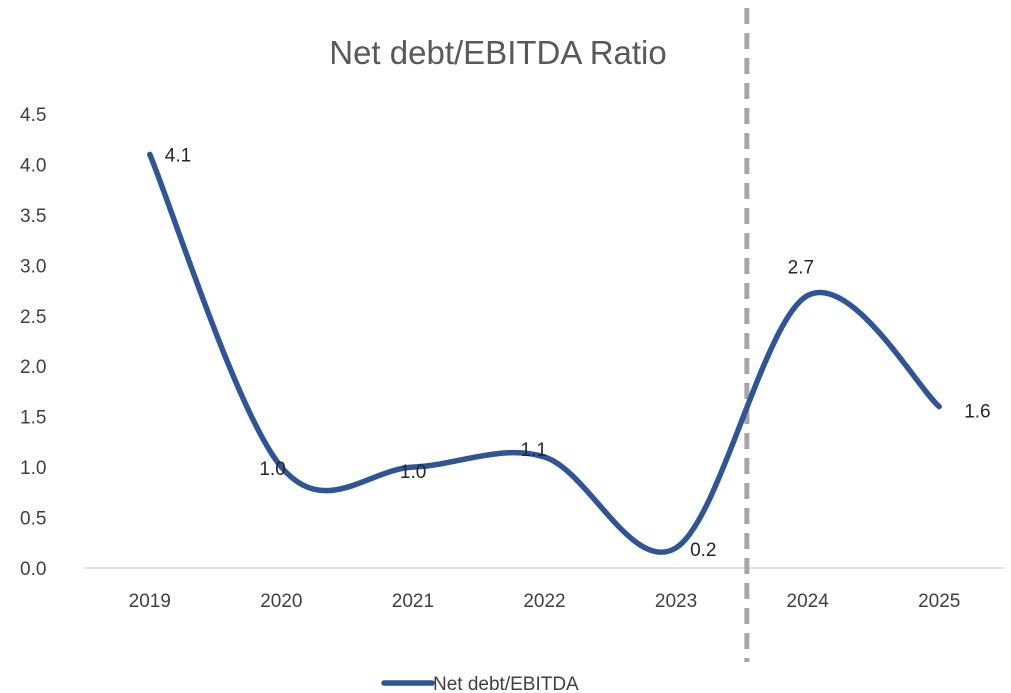  I want to click on y-tick-label: 3.0, so click(33, 266).